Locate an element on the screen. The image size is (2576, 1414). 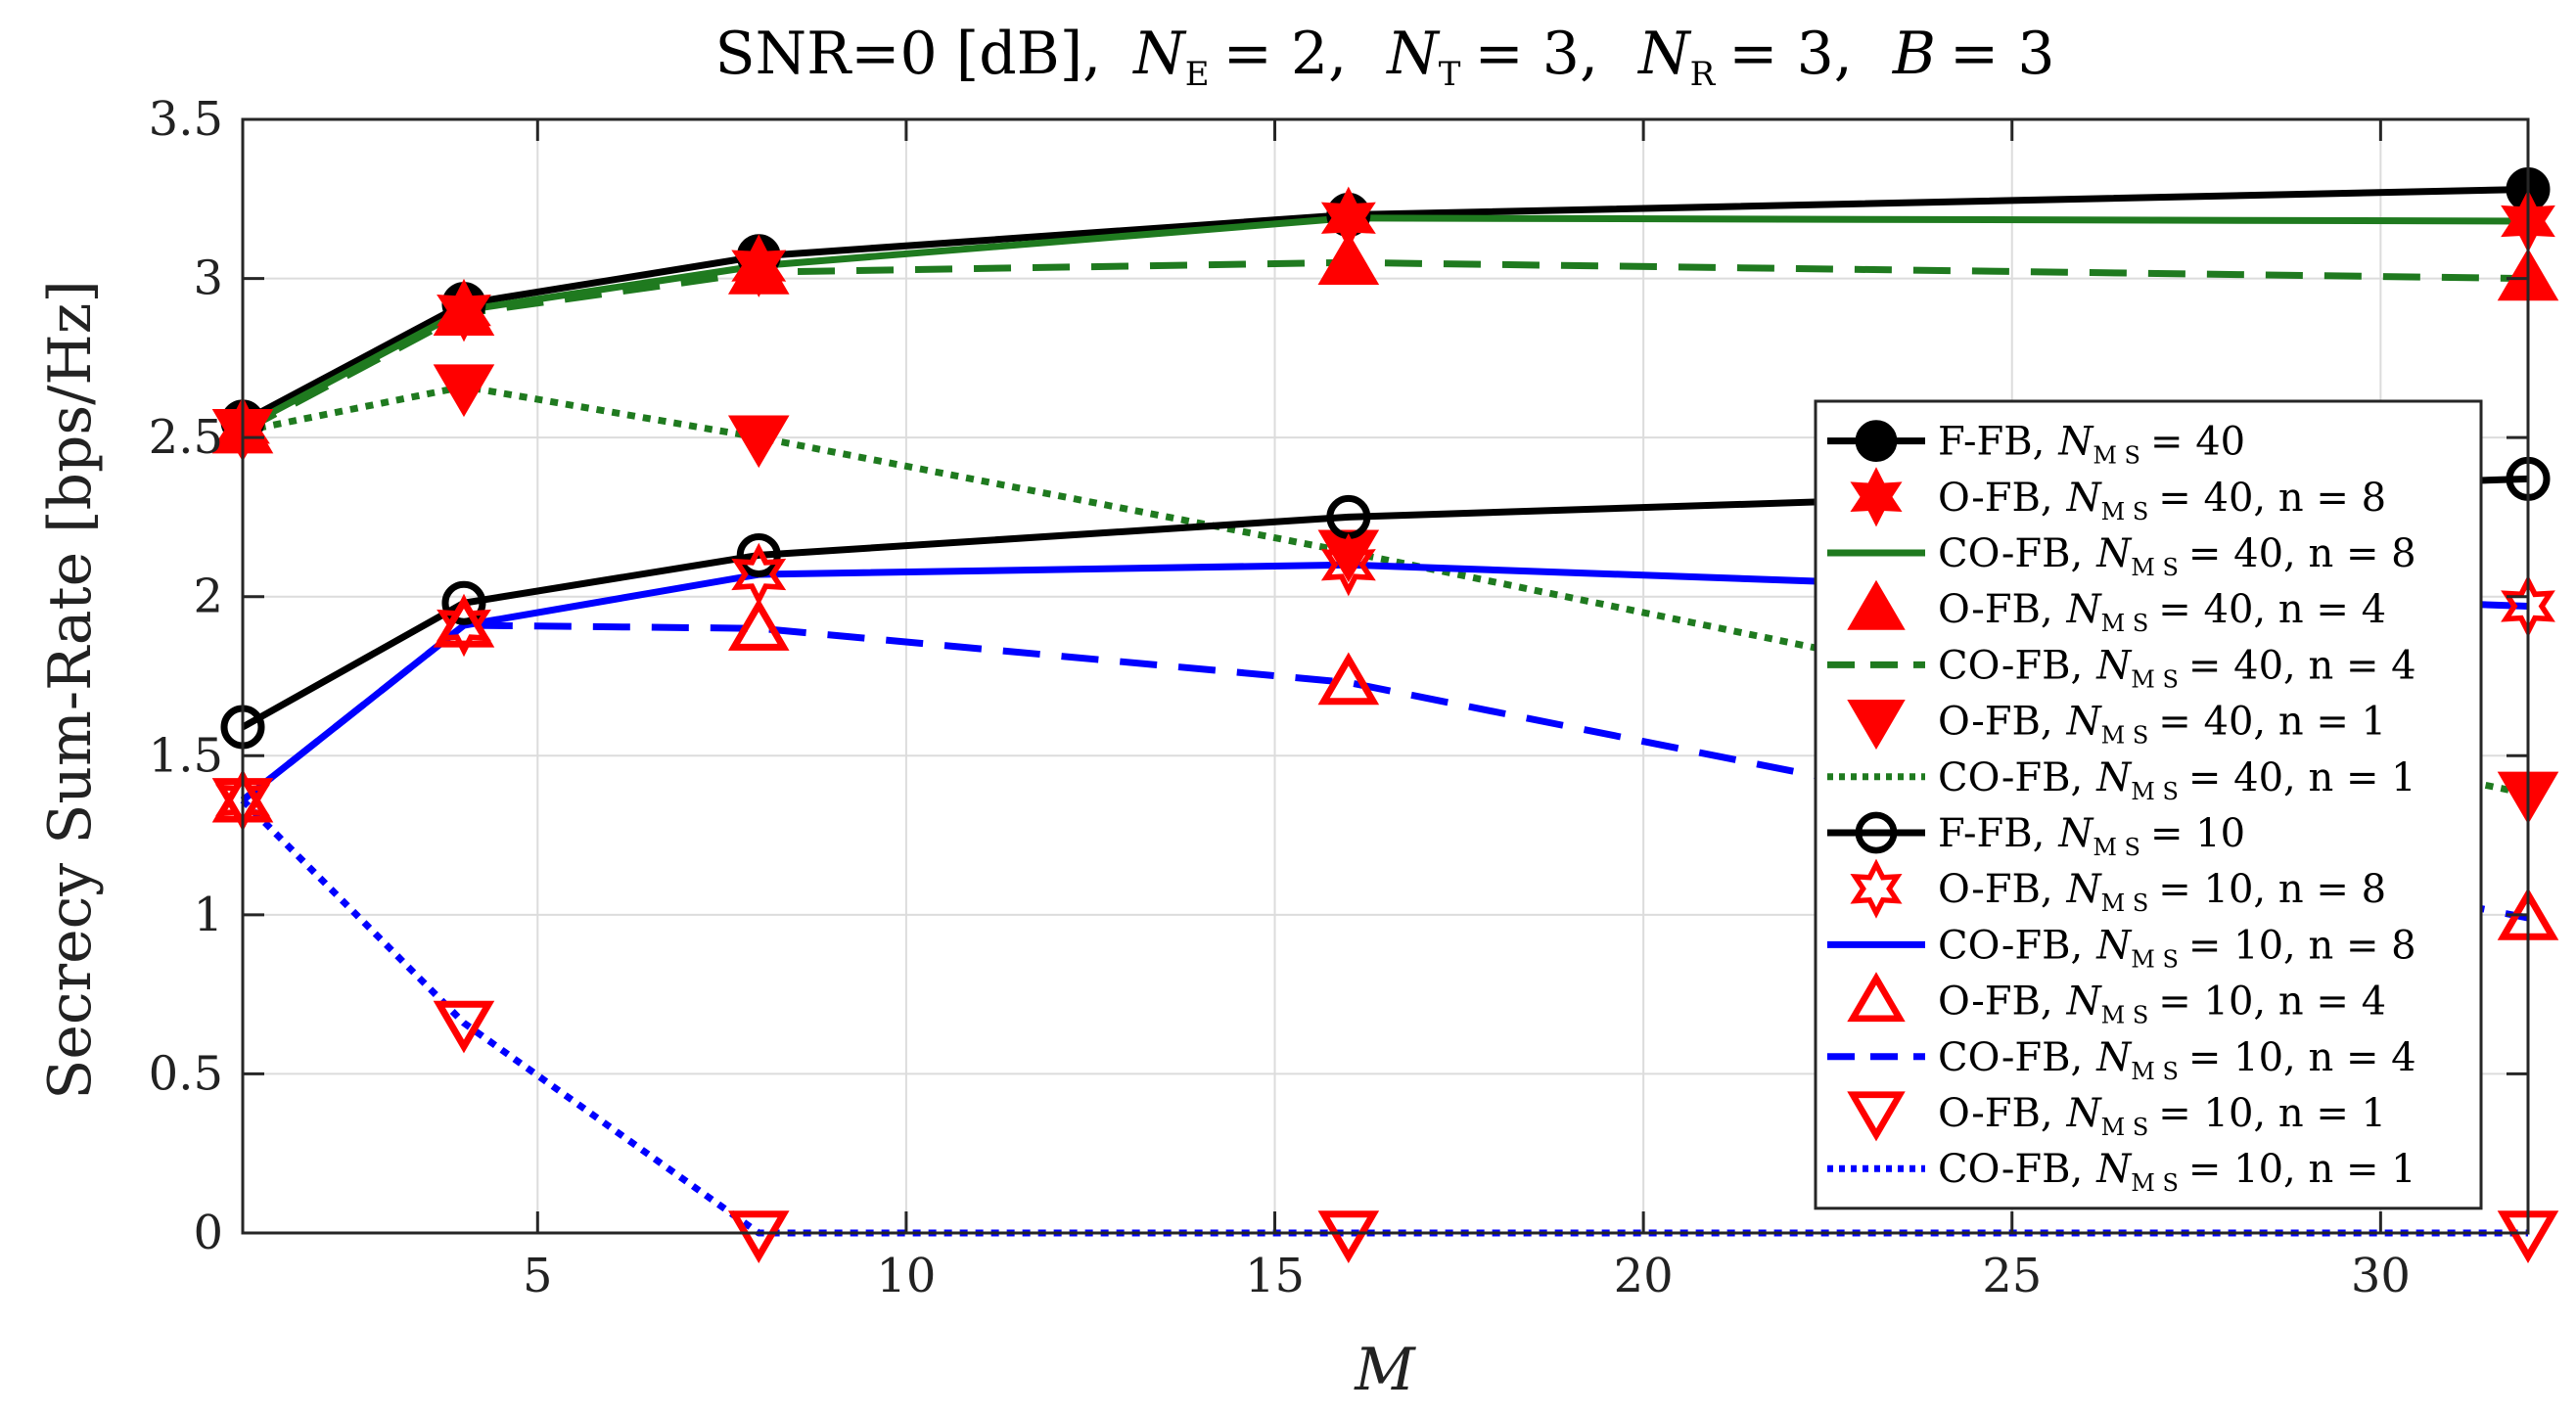
legend-entry: CO-FB, NM S = 40, n = 4 is located at coordinates (2121, 668).